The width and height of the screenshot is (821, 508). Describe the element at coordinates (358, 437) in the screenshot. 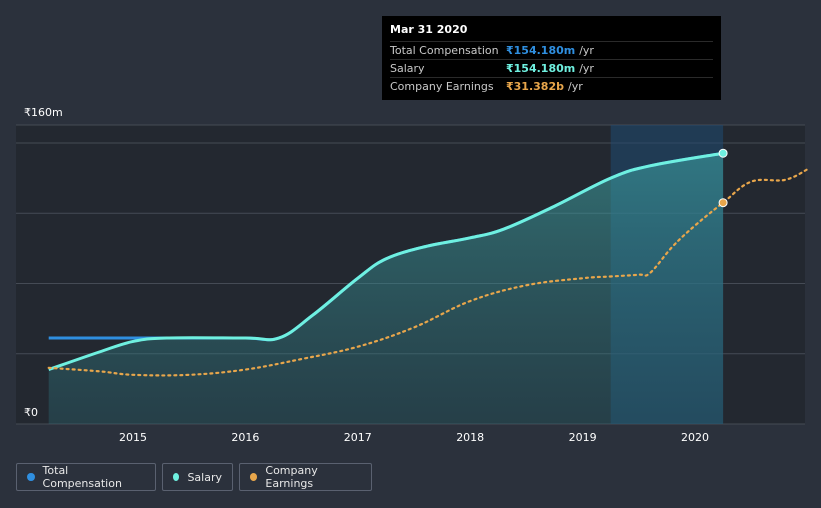

I see `x-tick-label: 2017` at that location.